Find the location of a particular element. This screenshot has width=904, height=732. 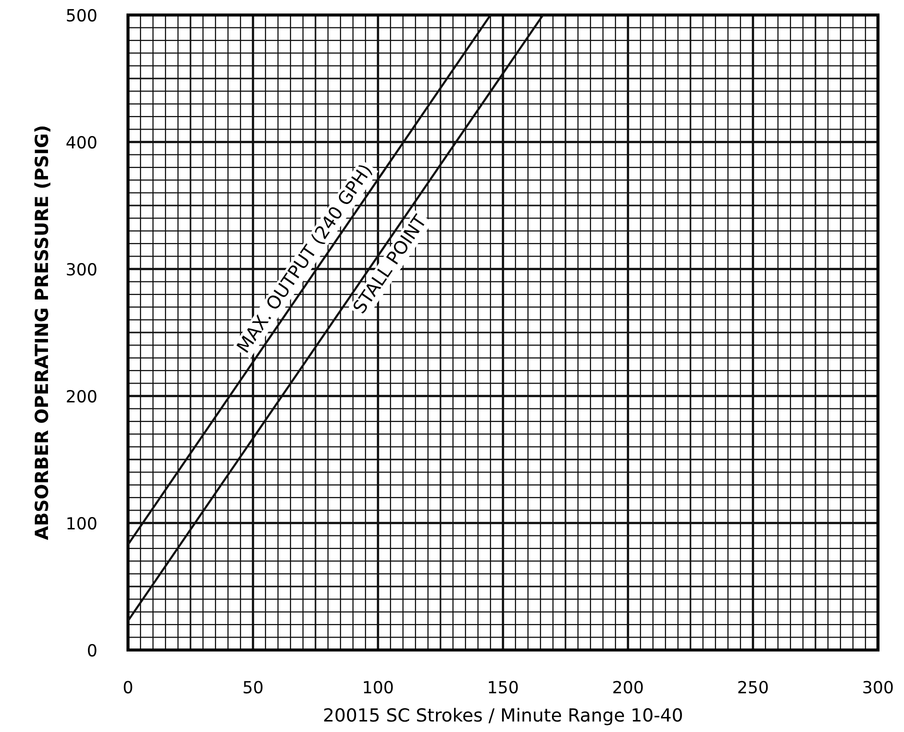

y-tick-label: 0 is located at coordinates (92, 650).